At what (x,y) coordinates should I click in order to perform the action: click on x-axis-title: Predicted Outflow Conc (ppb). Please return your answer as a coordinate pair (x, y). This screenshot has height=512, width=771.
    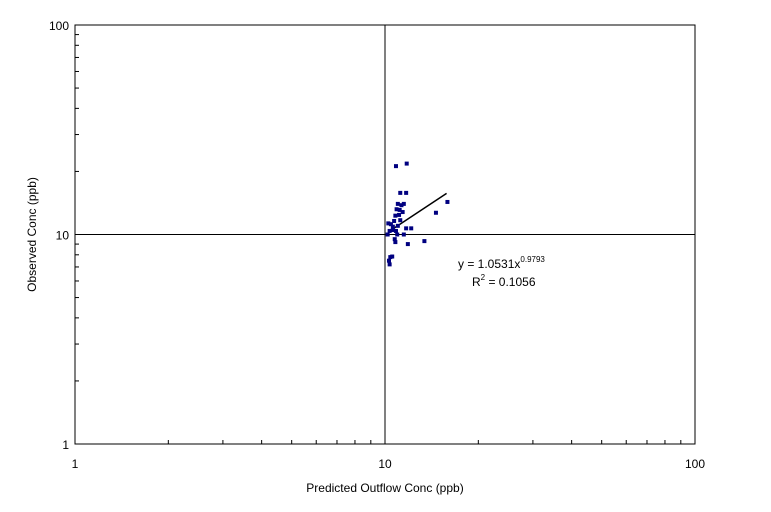
    Looking at the image, I should click on (384, 488).